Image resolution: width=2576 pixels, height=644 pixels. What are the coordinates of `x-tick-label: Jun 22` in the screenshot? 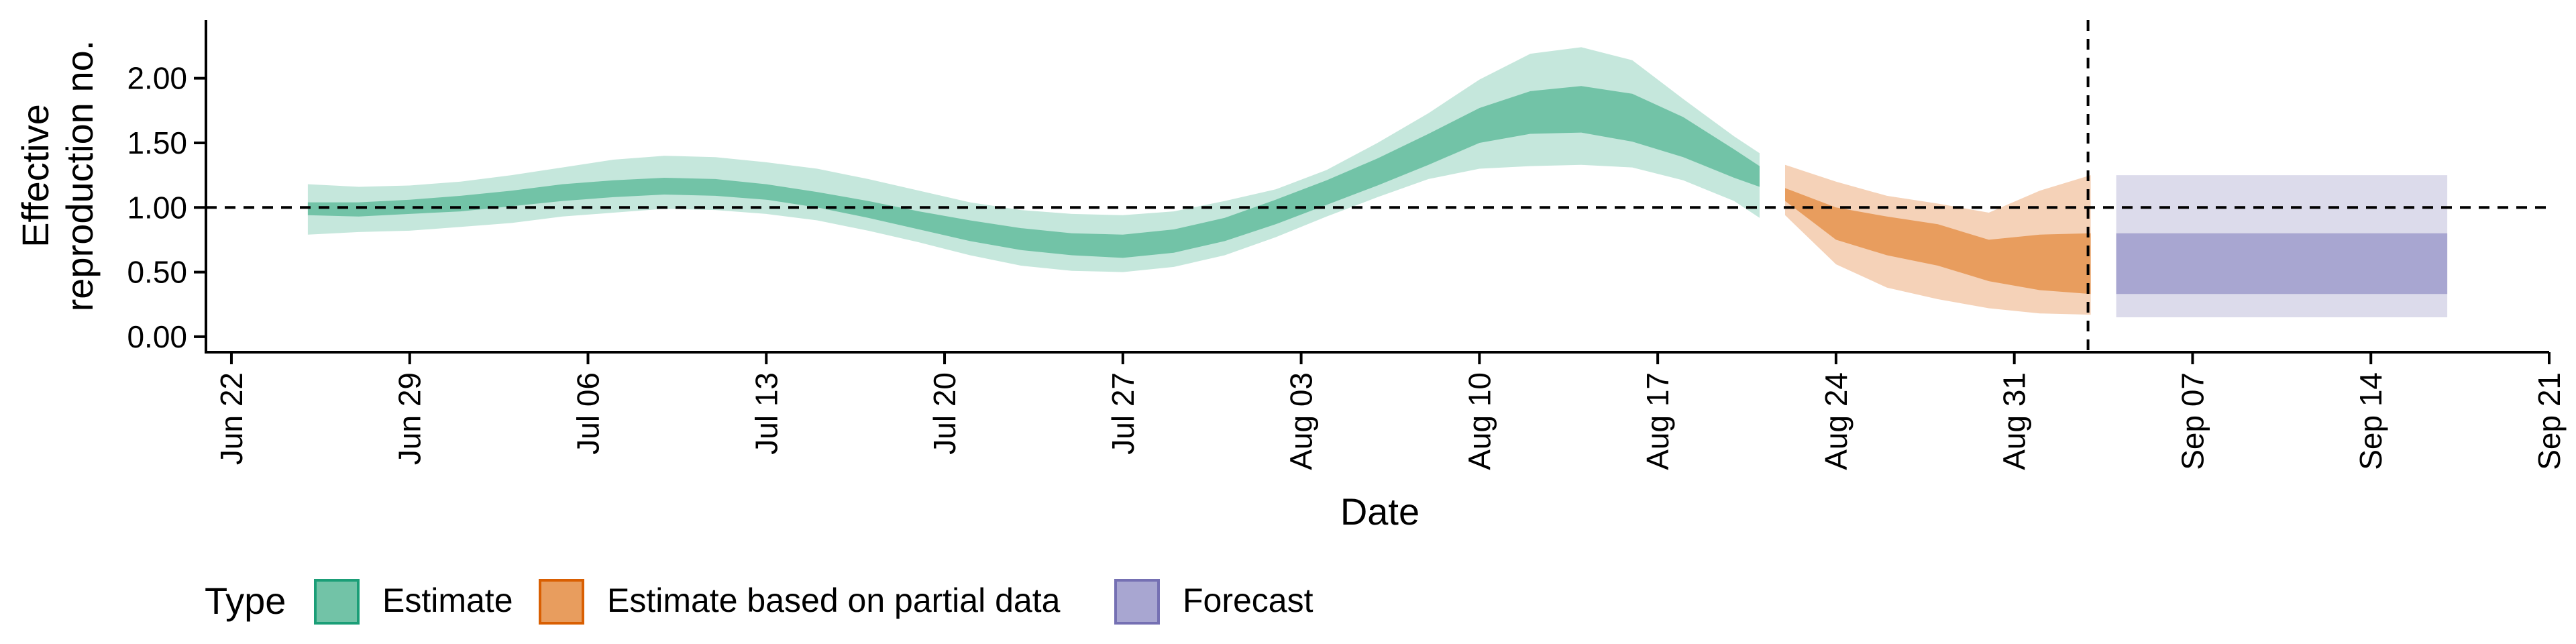 It's located at (231, 418).